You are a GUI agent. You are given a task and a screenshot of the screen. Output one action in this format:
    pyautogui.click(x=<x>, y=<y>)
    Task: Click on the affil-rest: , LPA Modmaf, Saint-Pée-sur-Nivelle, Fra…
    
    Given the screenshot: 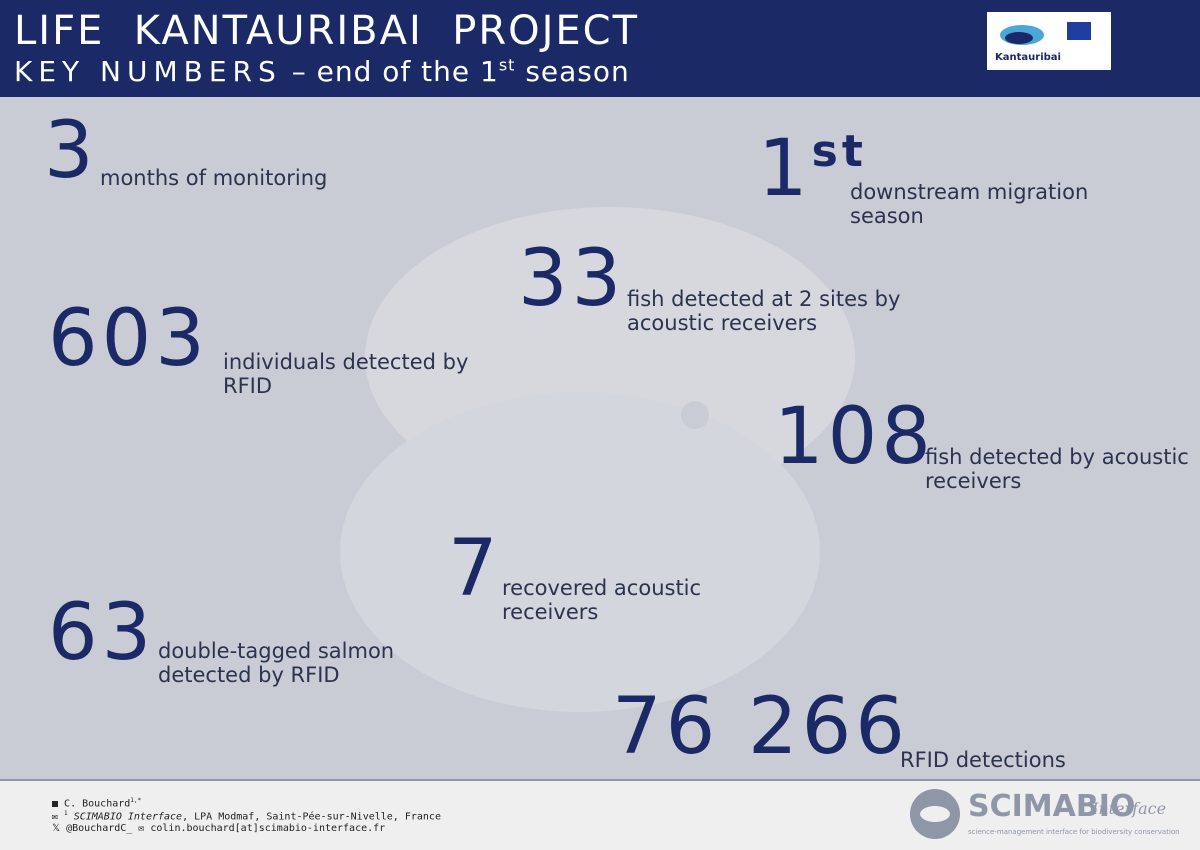 What is the action you would take?
    pyautogui.click(x=311, y=817)
    